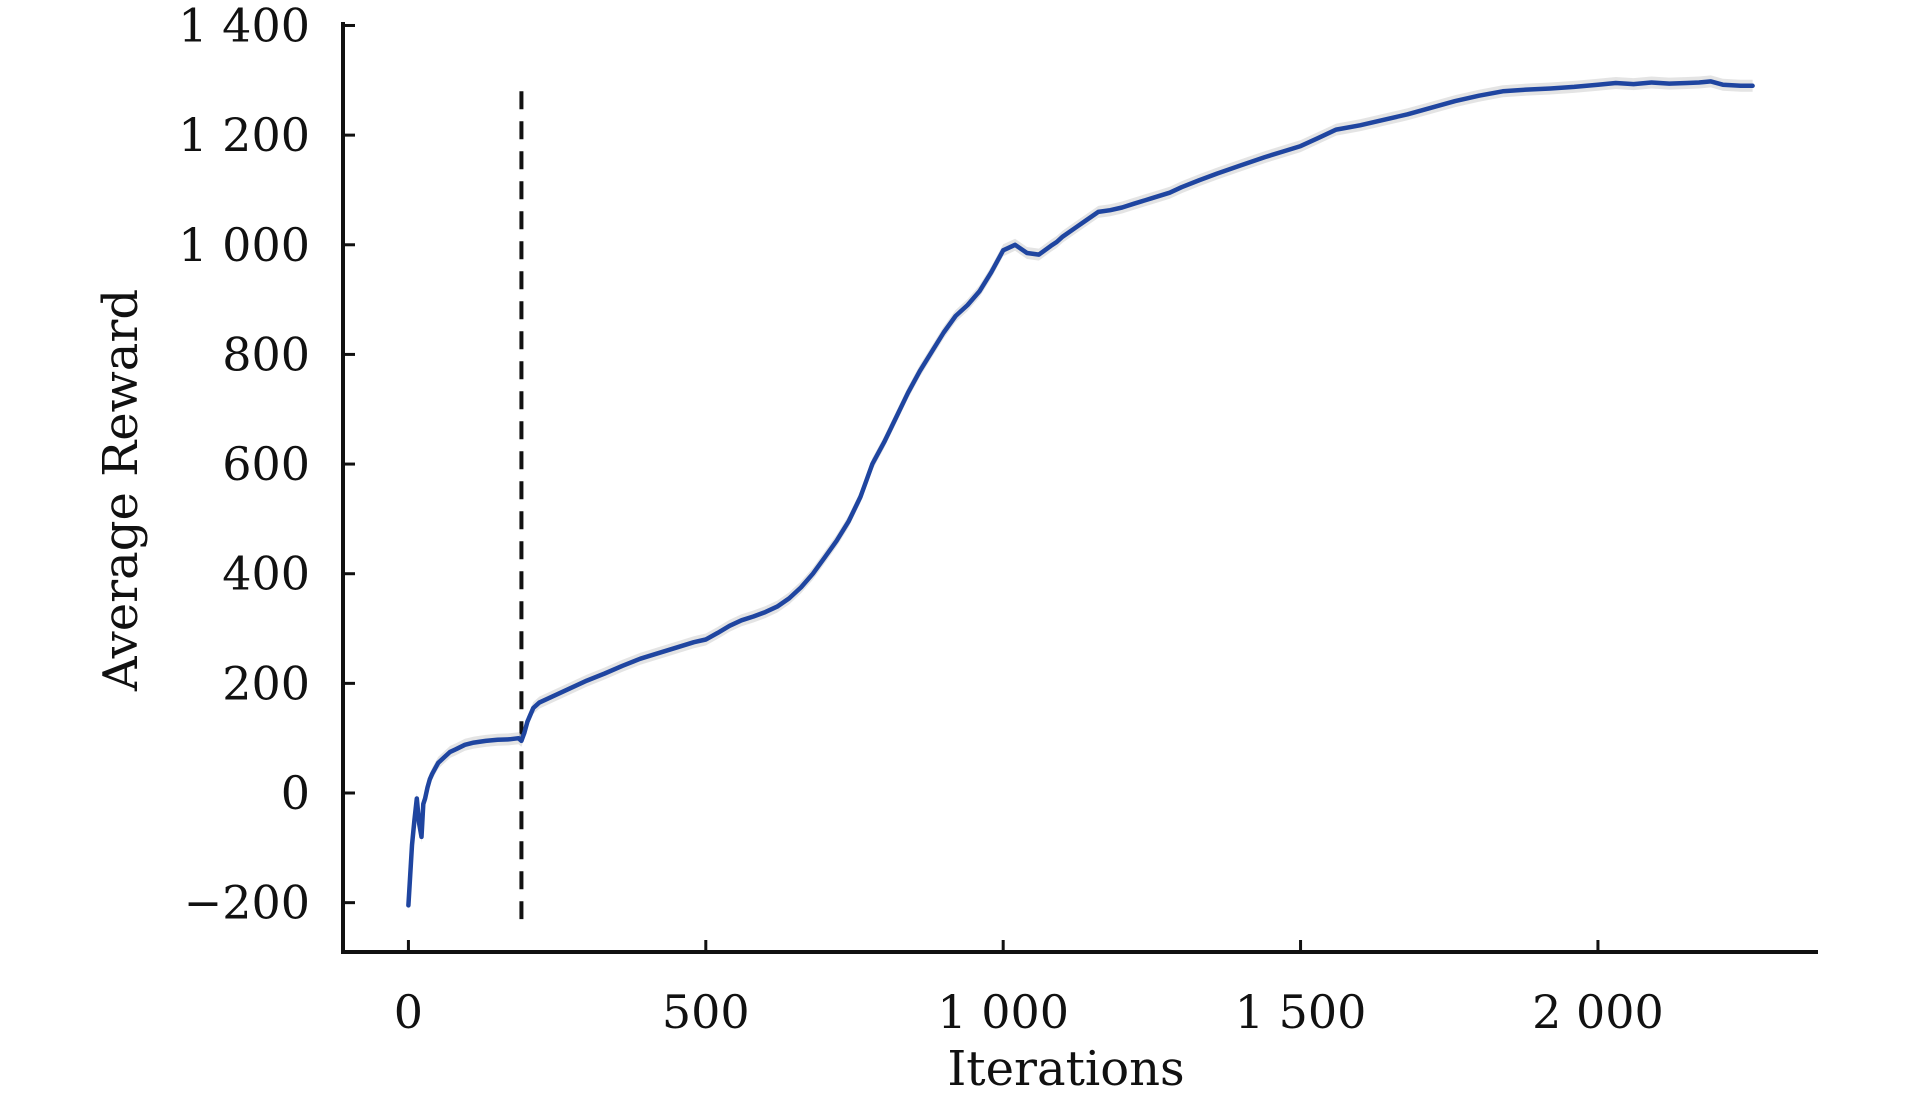 This screenshot has width=1913, height=1110. What do you see at coordinates (706, 1012) in the screenshot?
I see `x-tick-label: 500` at bounding box center [706, 1012].